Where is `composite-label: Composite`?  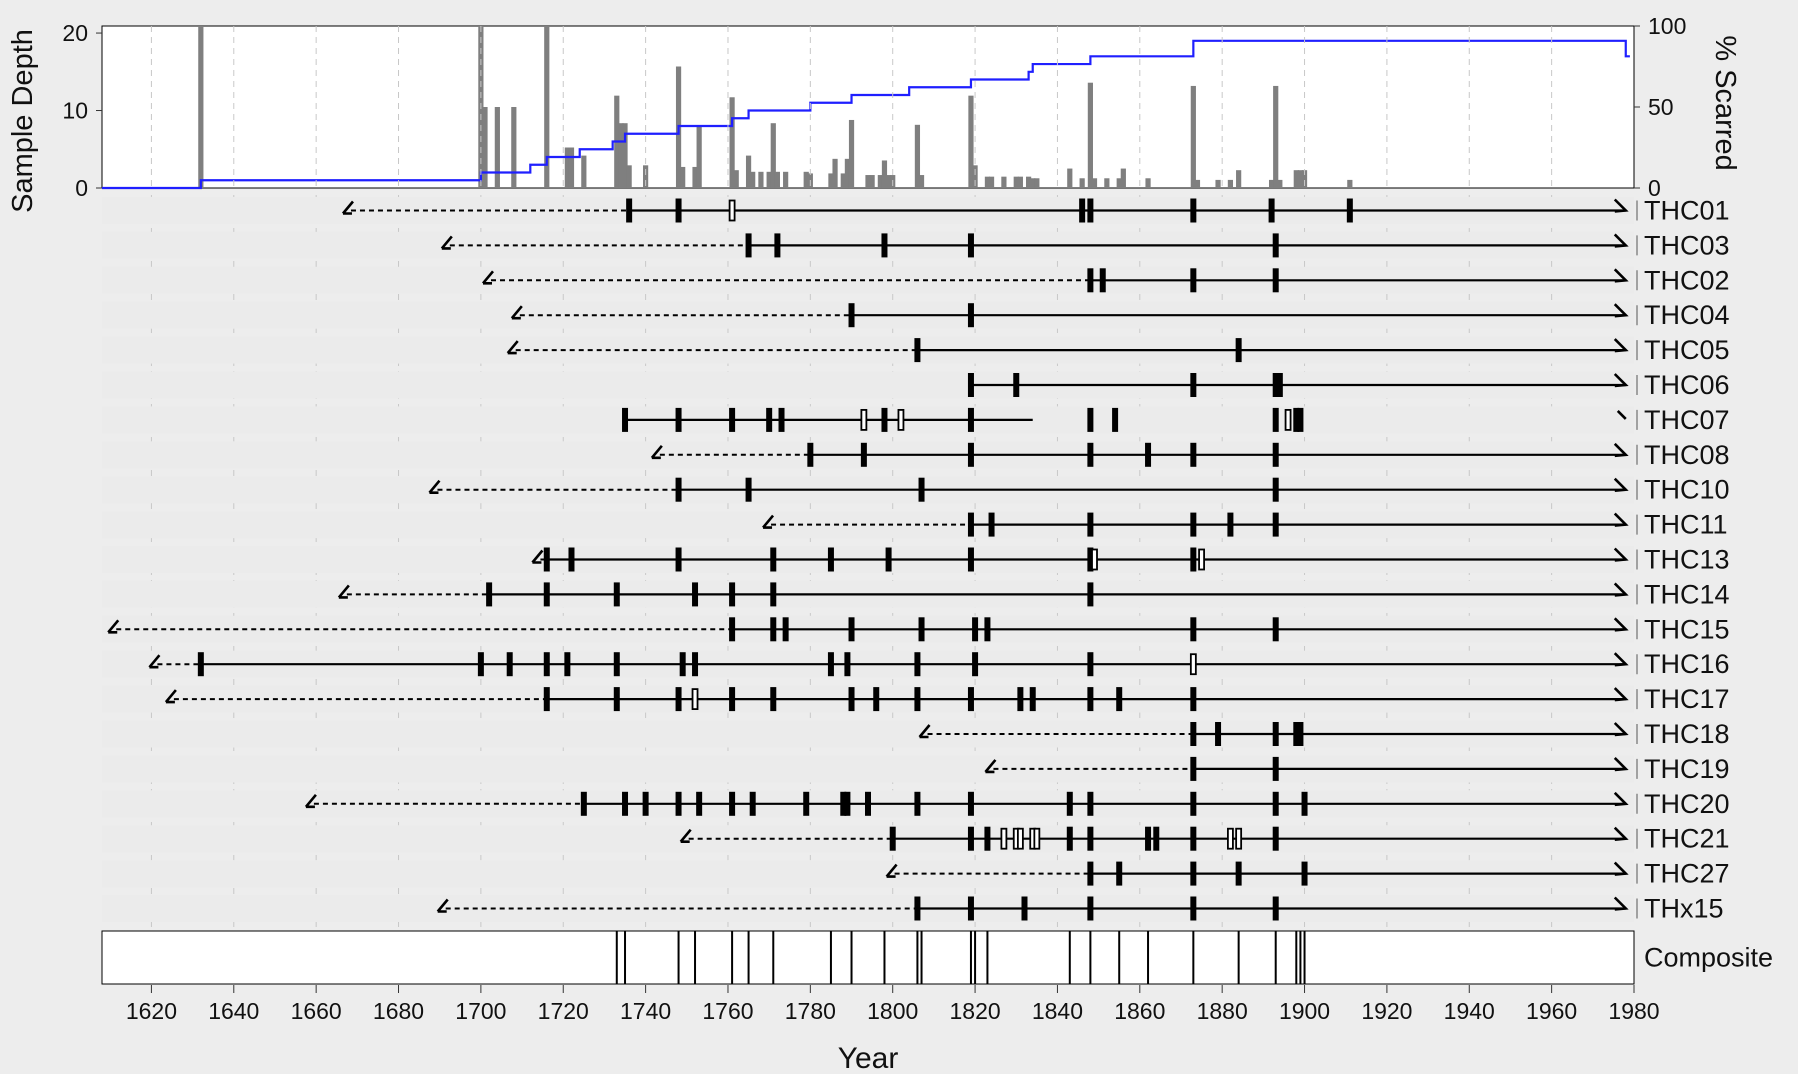 composite-label: Composite is located at coordinates (1708, 958).